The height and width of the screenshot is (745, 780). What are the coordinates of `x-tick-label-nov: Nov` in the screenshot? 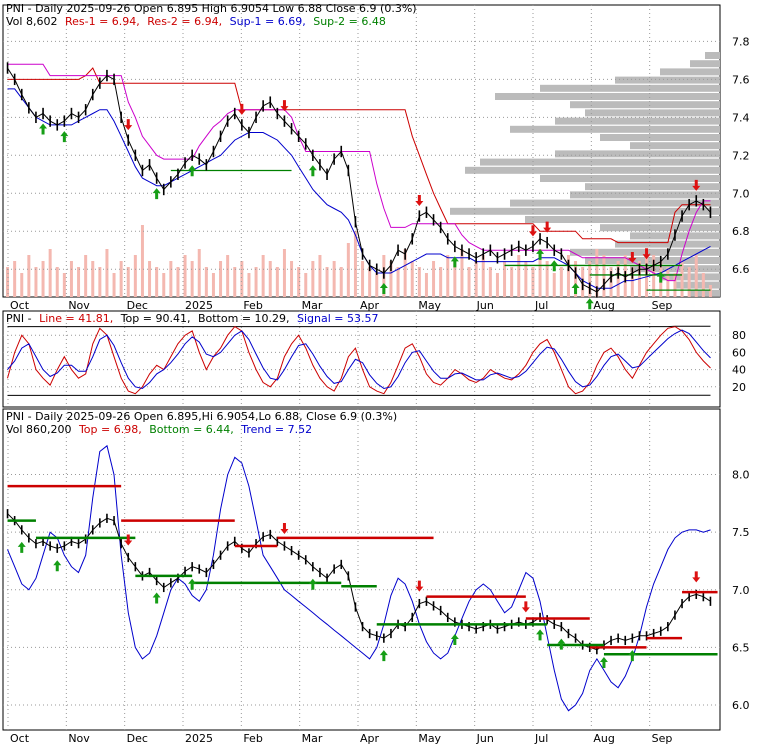 It's located at (79, 305).